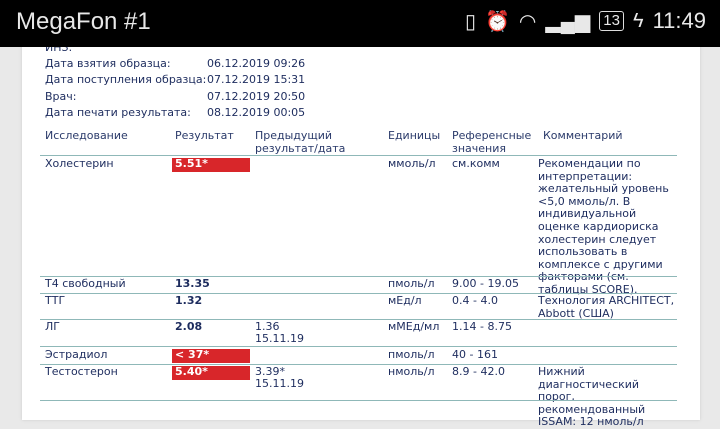 This screenshot has width=720, height=429. Describe the element at coordinates (256, 63) in the screenshot. I see `info-value: 06.12.2019 09:26` at that location.